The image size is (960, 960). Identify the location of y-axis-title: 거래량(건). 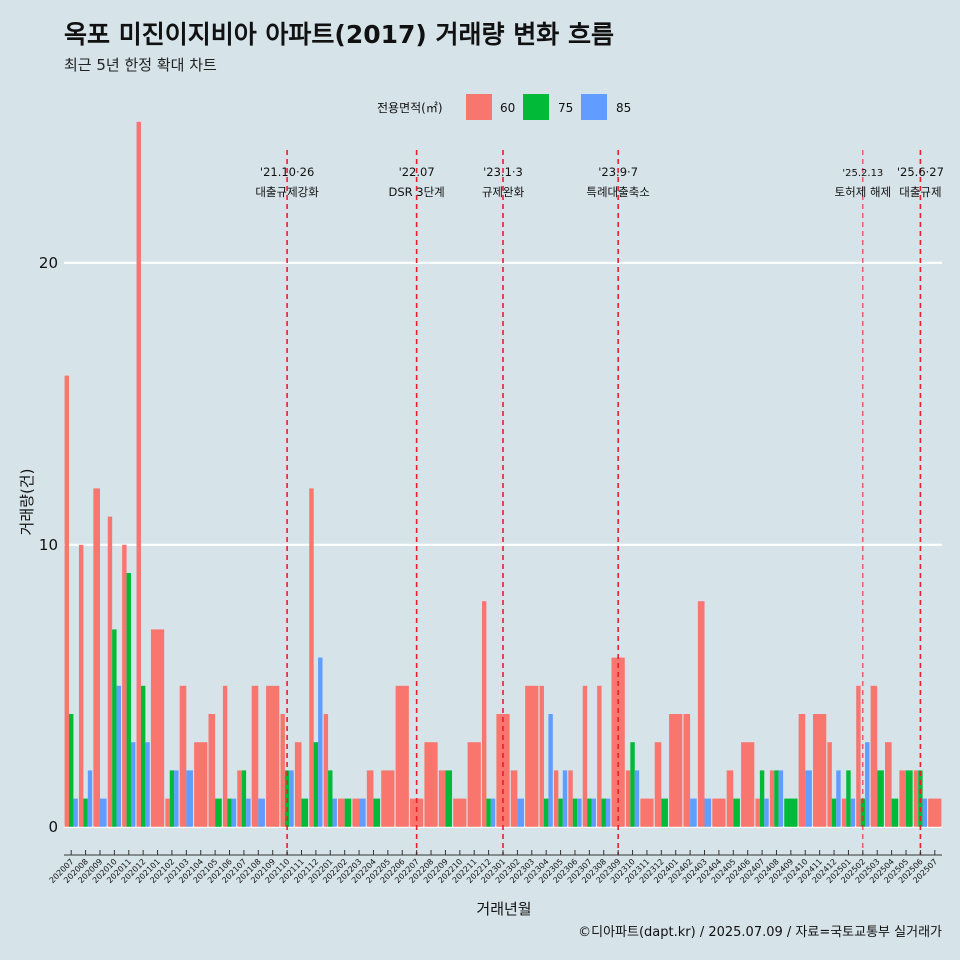
(27, 502).